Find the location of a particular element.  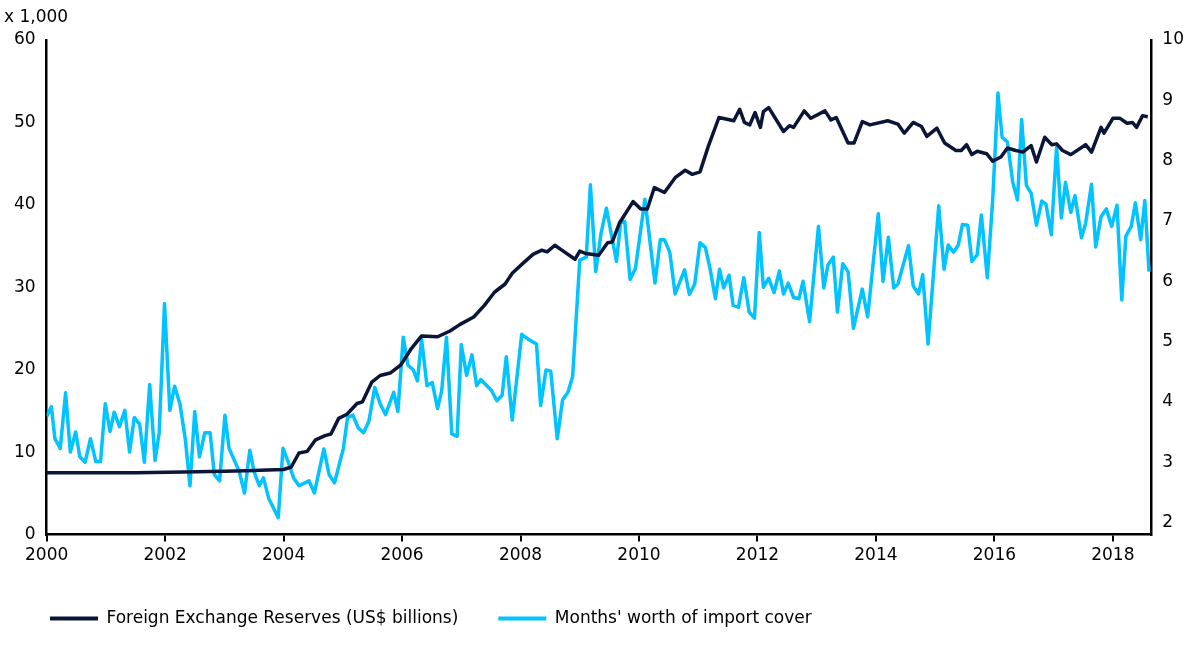

x-tick-label: 2016 is located at coordinates (994, 554).